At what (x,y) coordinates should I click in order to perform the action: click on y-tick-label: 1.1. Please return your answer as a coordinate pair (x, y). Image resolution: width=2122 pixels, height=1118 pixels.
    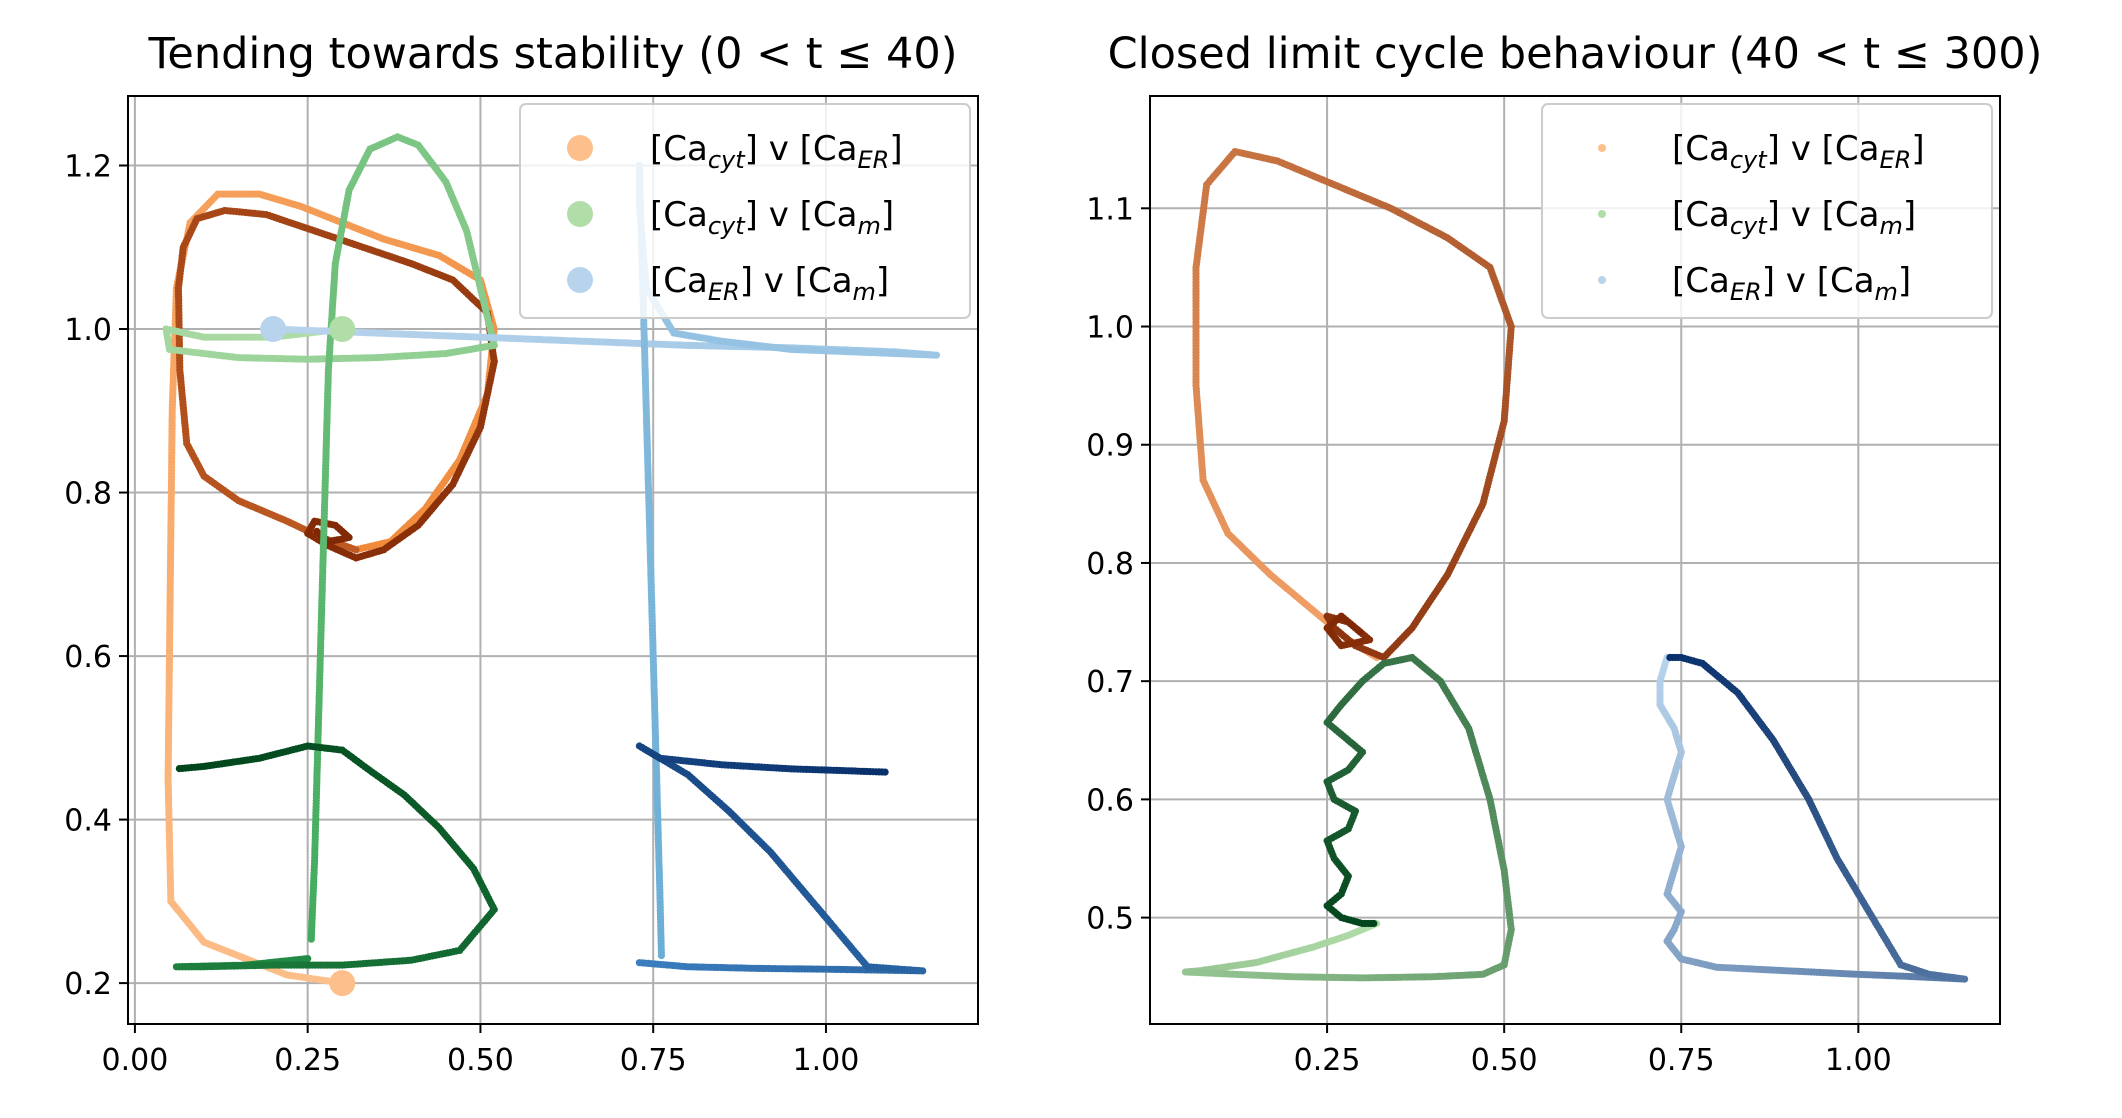
    Looking at the image, I should click on (1110, 209).